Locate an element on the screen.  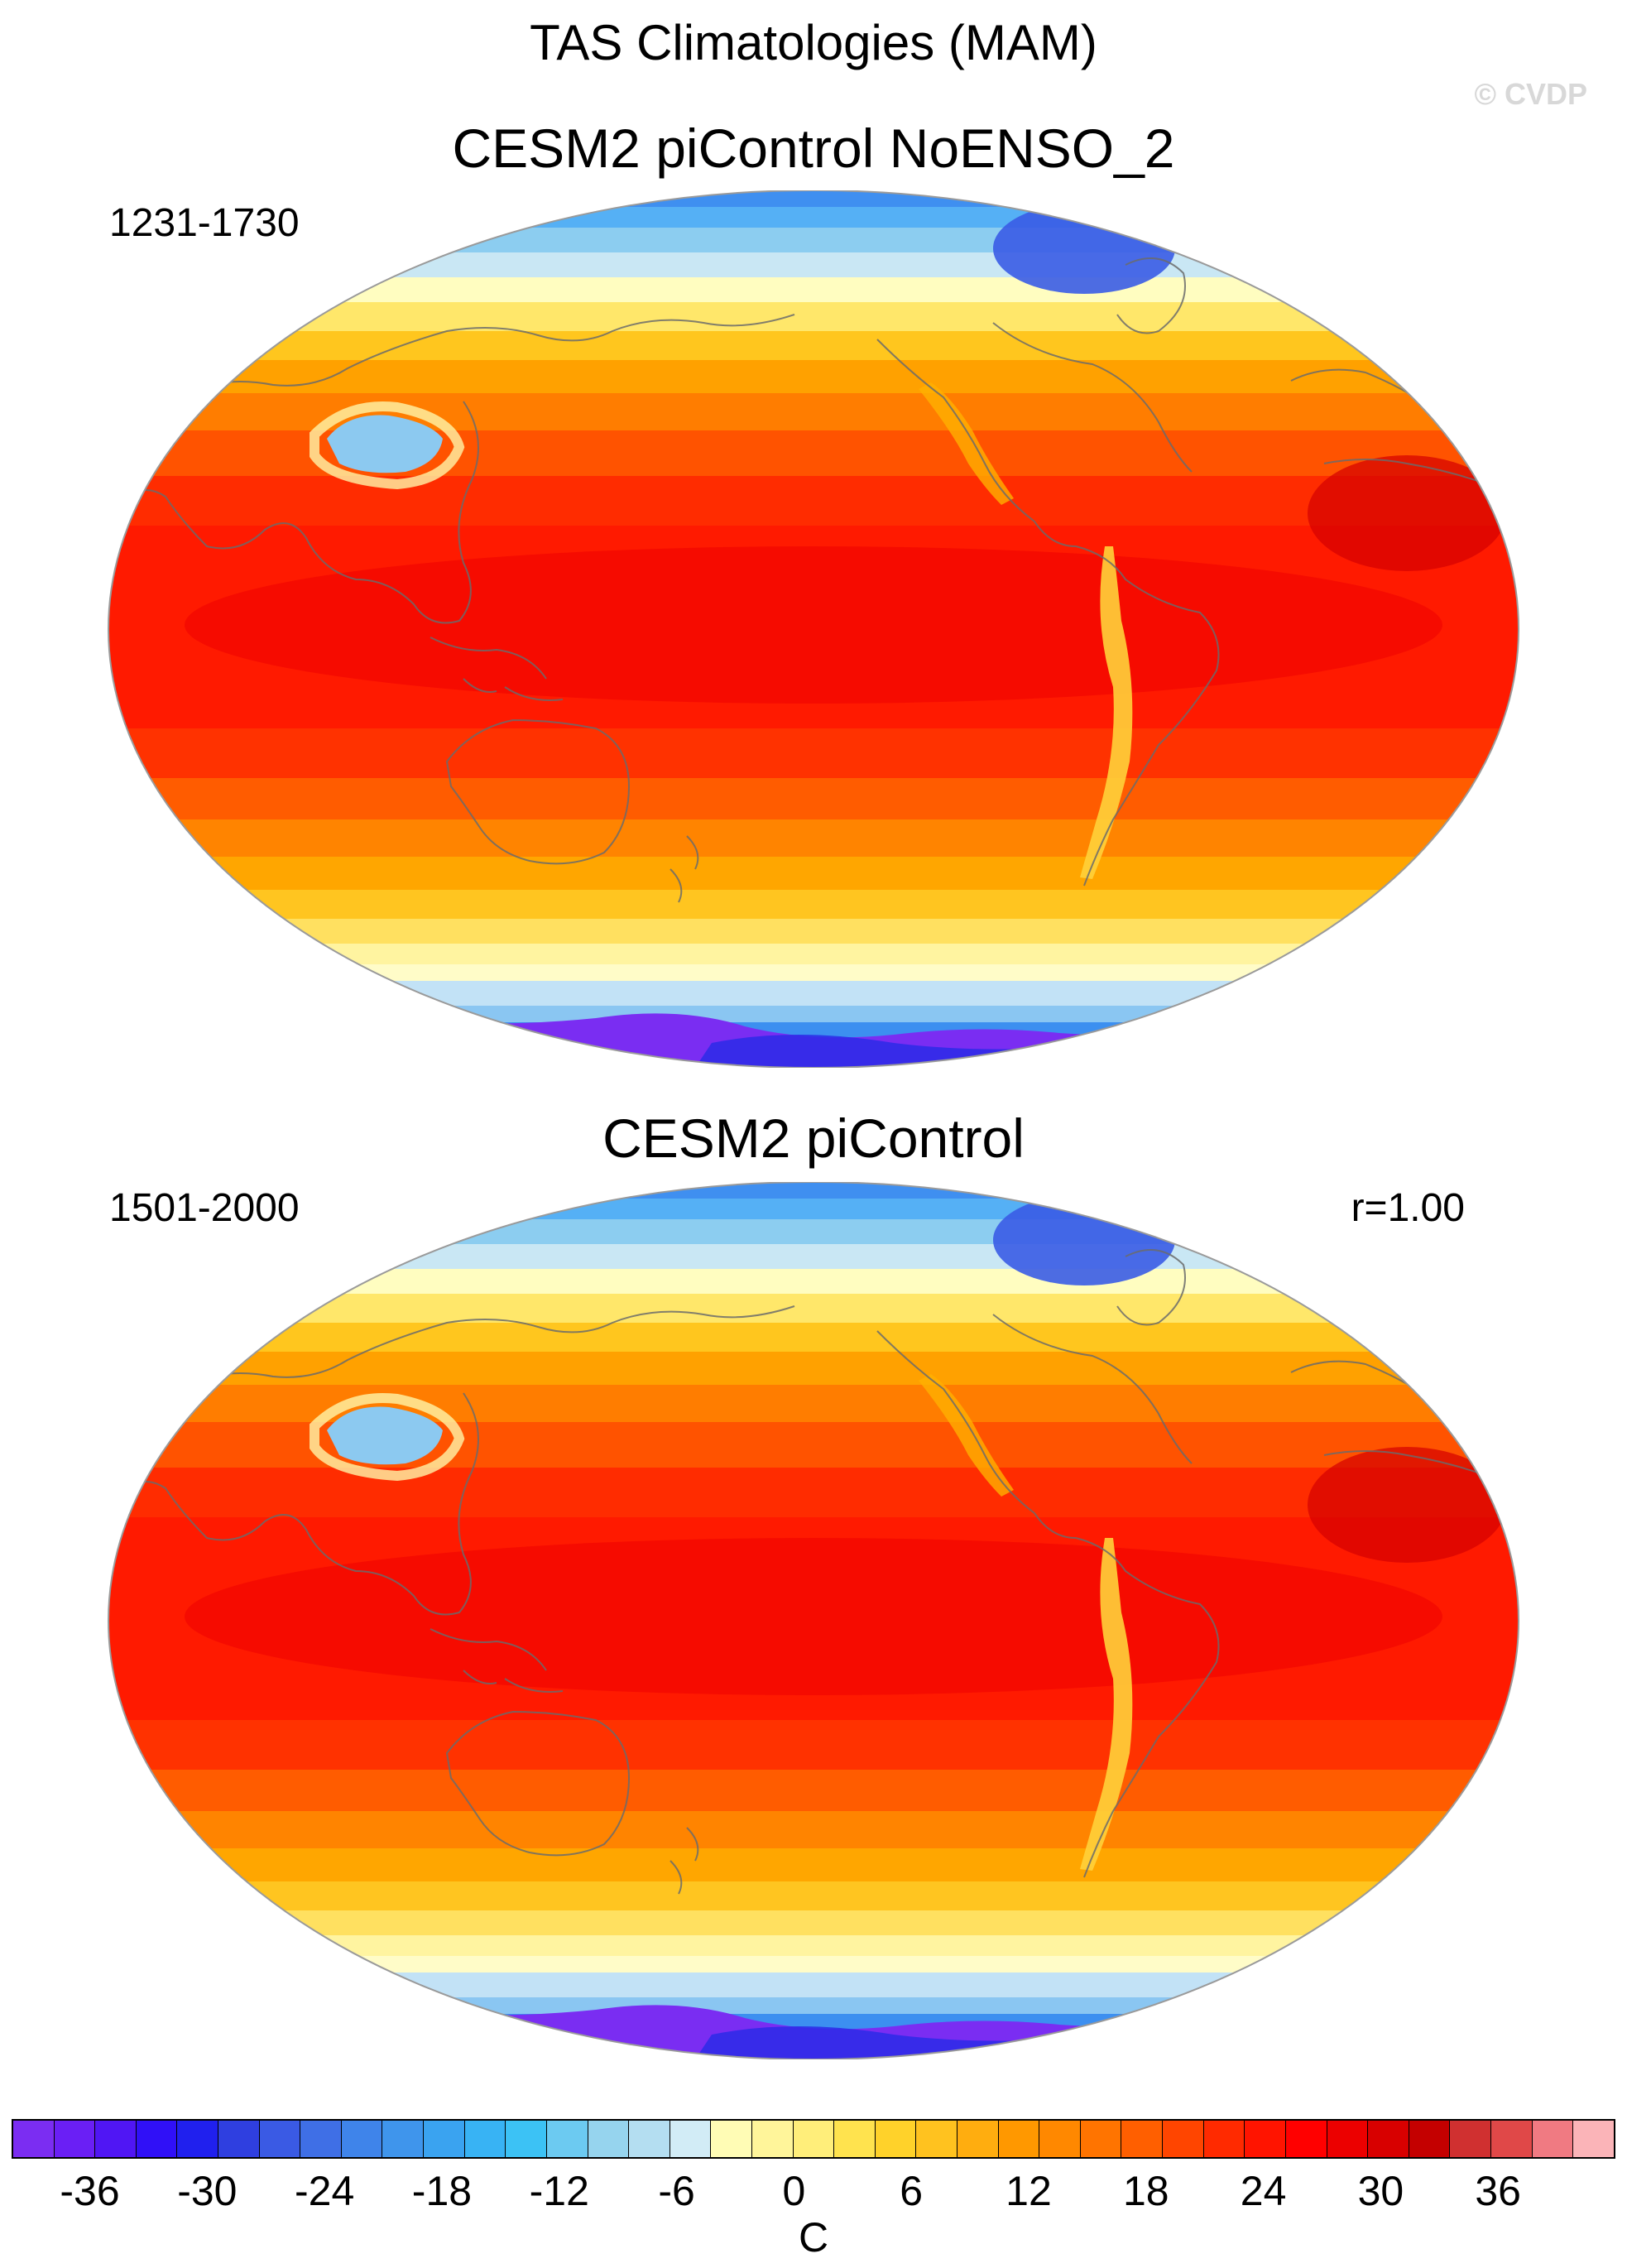
watermark: © CVDP is located at coordinates (1530, 94).